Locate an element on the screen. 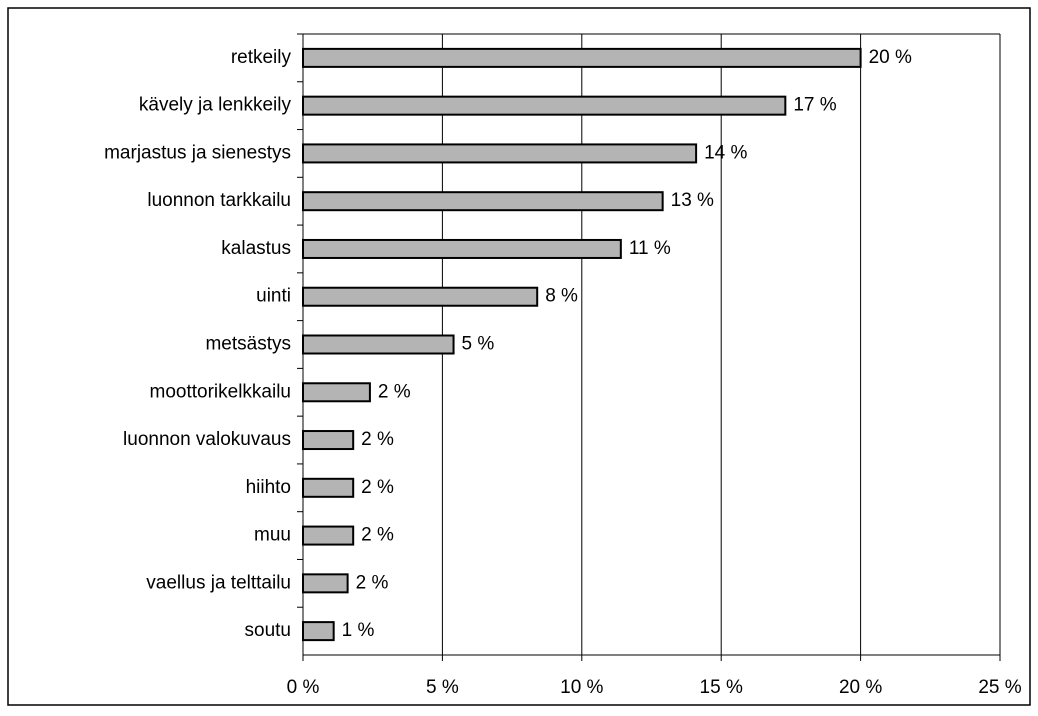 The image size is (1038, 716). y-tick-label: hiihto is located at coordinates (268, 487).